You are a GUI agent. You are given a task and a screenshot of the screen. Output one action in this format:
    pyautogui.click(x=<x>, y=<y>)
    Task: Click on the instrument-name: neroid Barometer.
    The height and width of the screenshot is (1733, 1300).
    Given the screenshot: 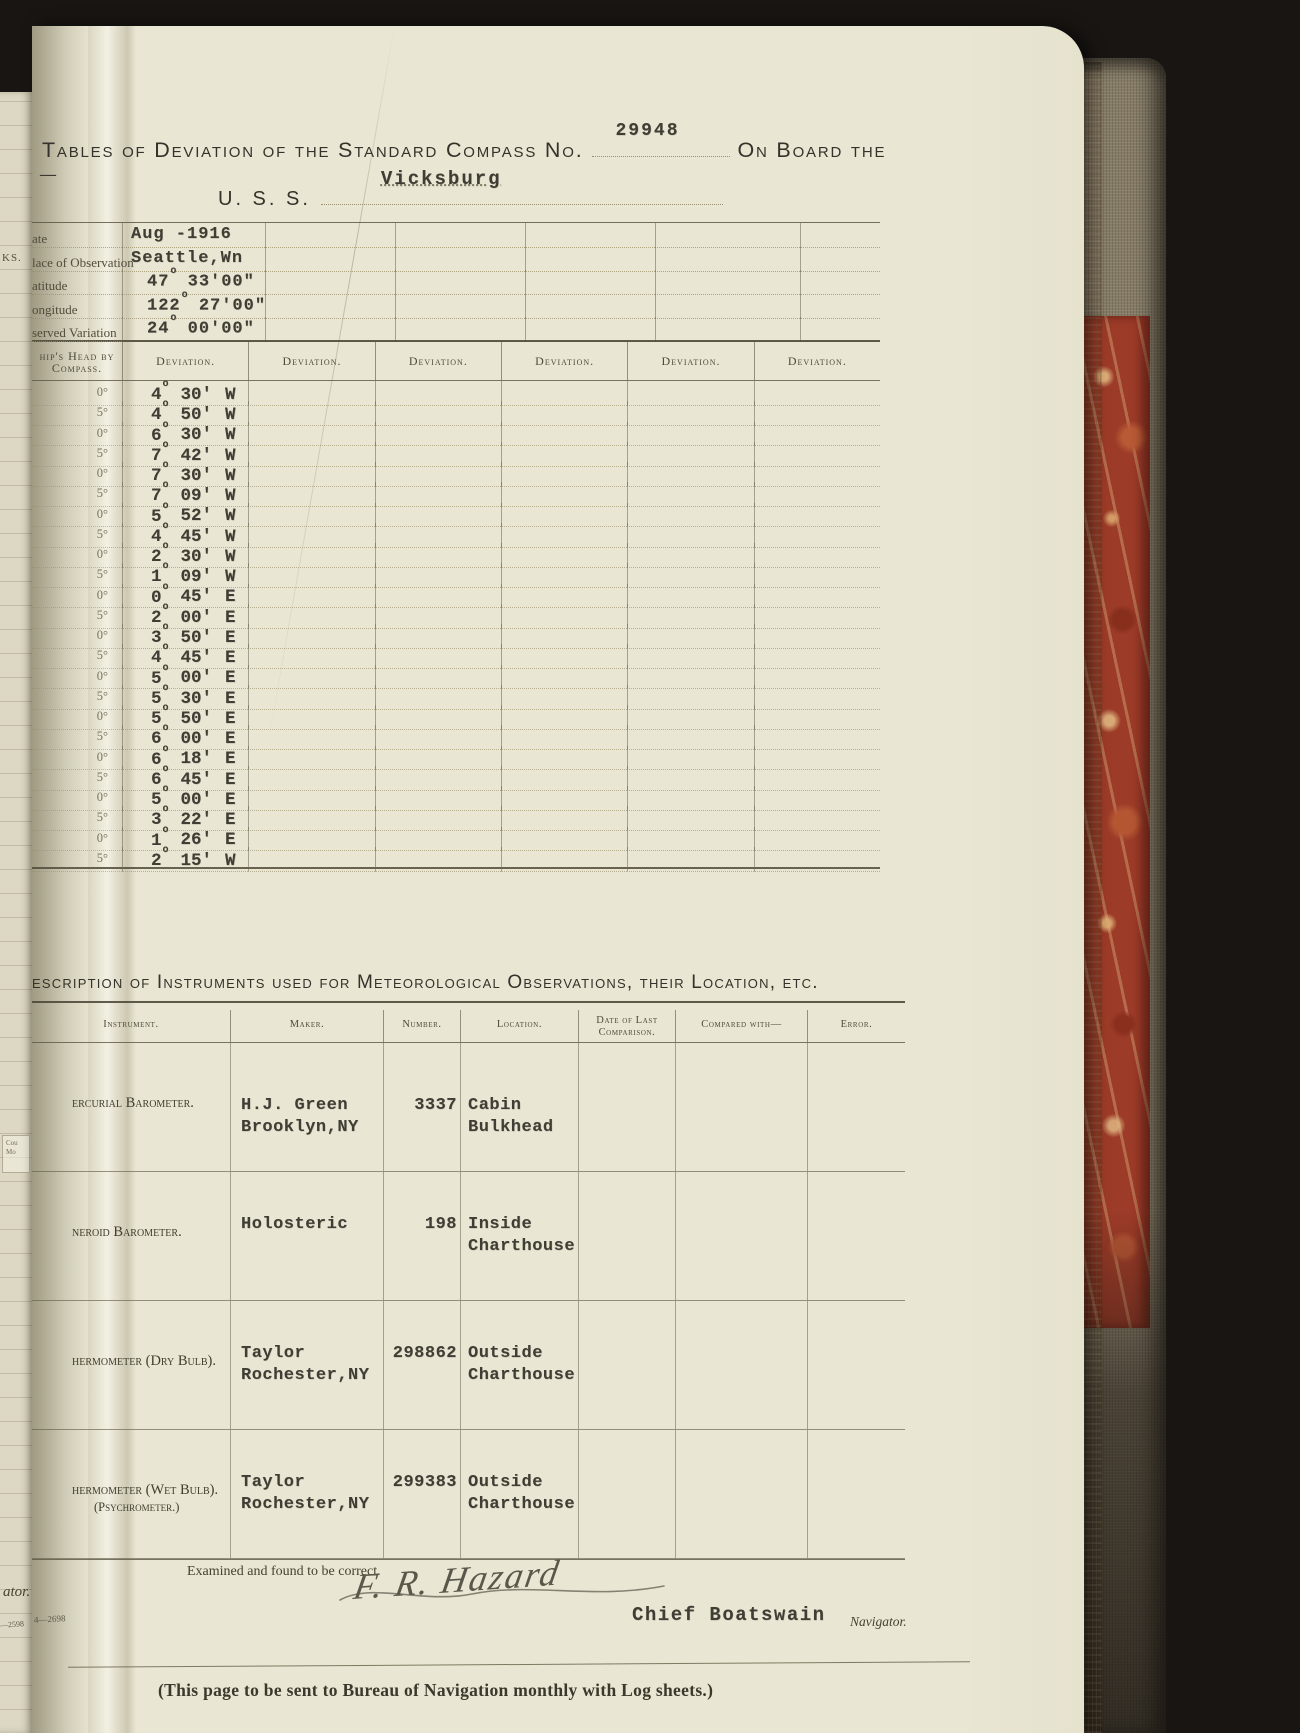 What is the action you would take?
    pyautogui.click(x=127, y=1232)
    